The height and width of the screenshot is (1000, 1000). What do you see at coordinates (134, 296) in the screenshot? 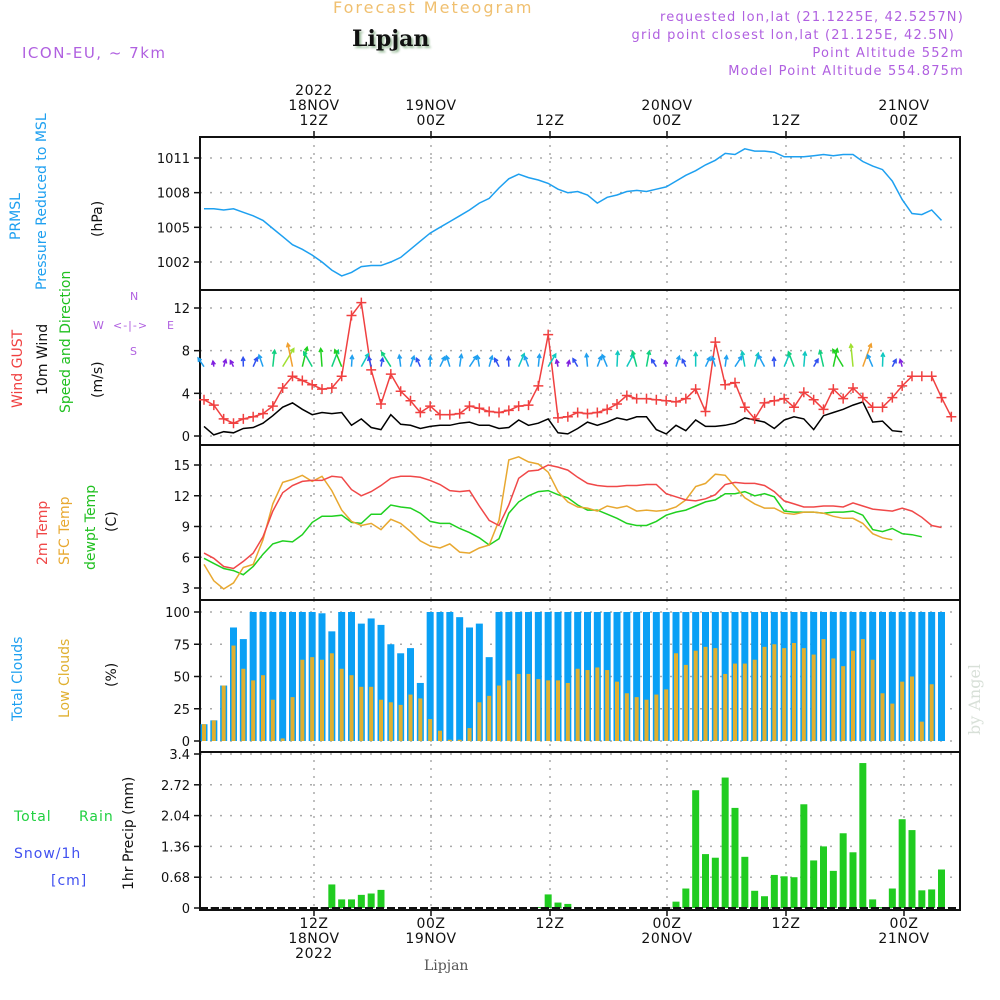
I see `compass-n: N` at bounding box center [134, 296].